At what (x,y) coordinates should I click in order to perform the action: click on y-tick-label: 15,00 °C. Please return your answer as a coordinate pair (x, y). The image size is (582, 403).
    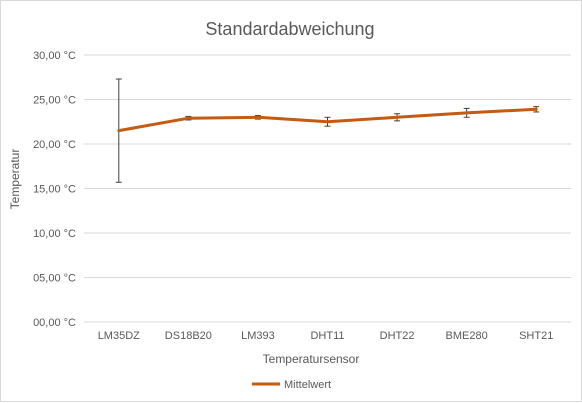
    Looking at the image, I should click on (54, 190).